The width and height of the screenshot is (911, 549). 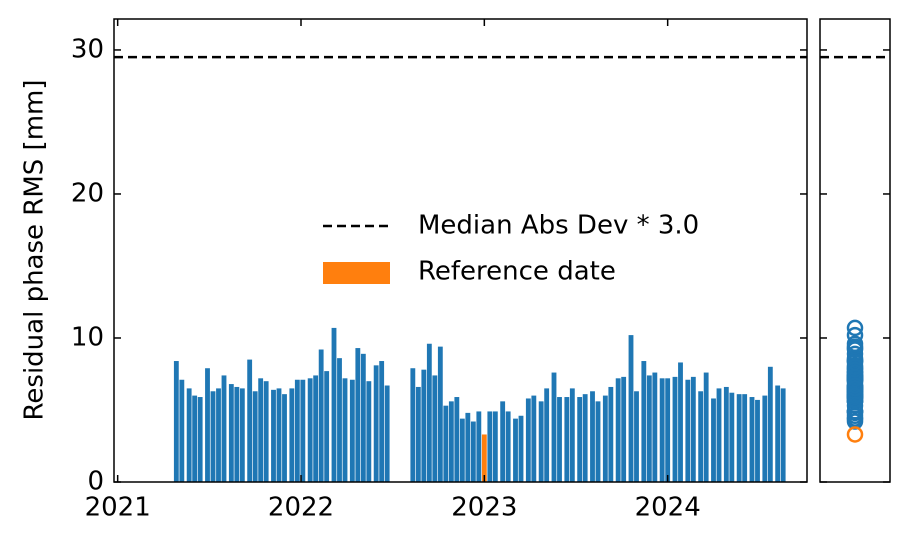 I want to click on x-tick-label: 2022, so click(x=301, y=508).